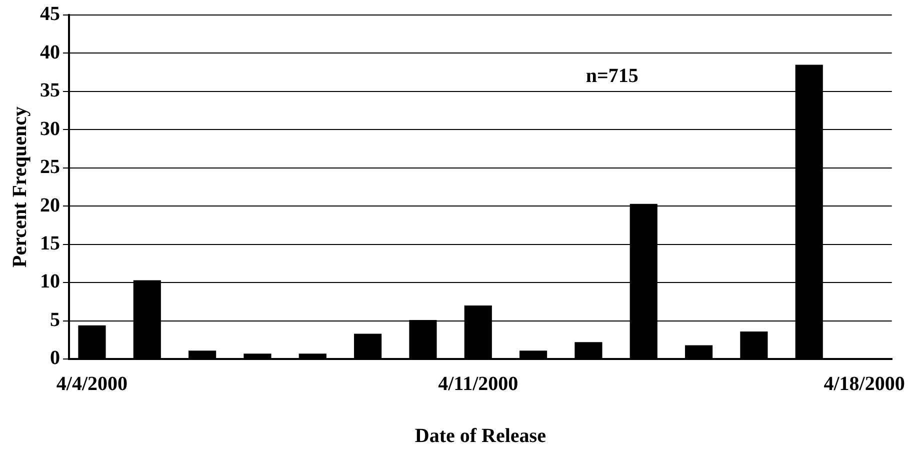 Image resolution: width=919 pixels, height=458 pixels. What do you see at coordinates (864, 384) in the screenshot?
I see `x-tick-label: 4/18/2000` at bounding box center [864, 384].